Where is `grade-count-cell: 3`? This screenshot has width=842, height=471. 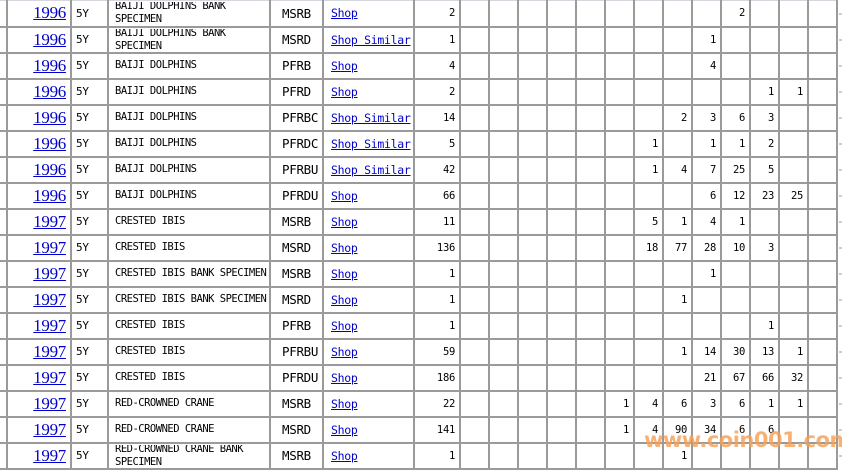 grade-count-cell: 3 is located at coordinates (706, 403).